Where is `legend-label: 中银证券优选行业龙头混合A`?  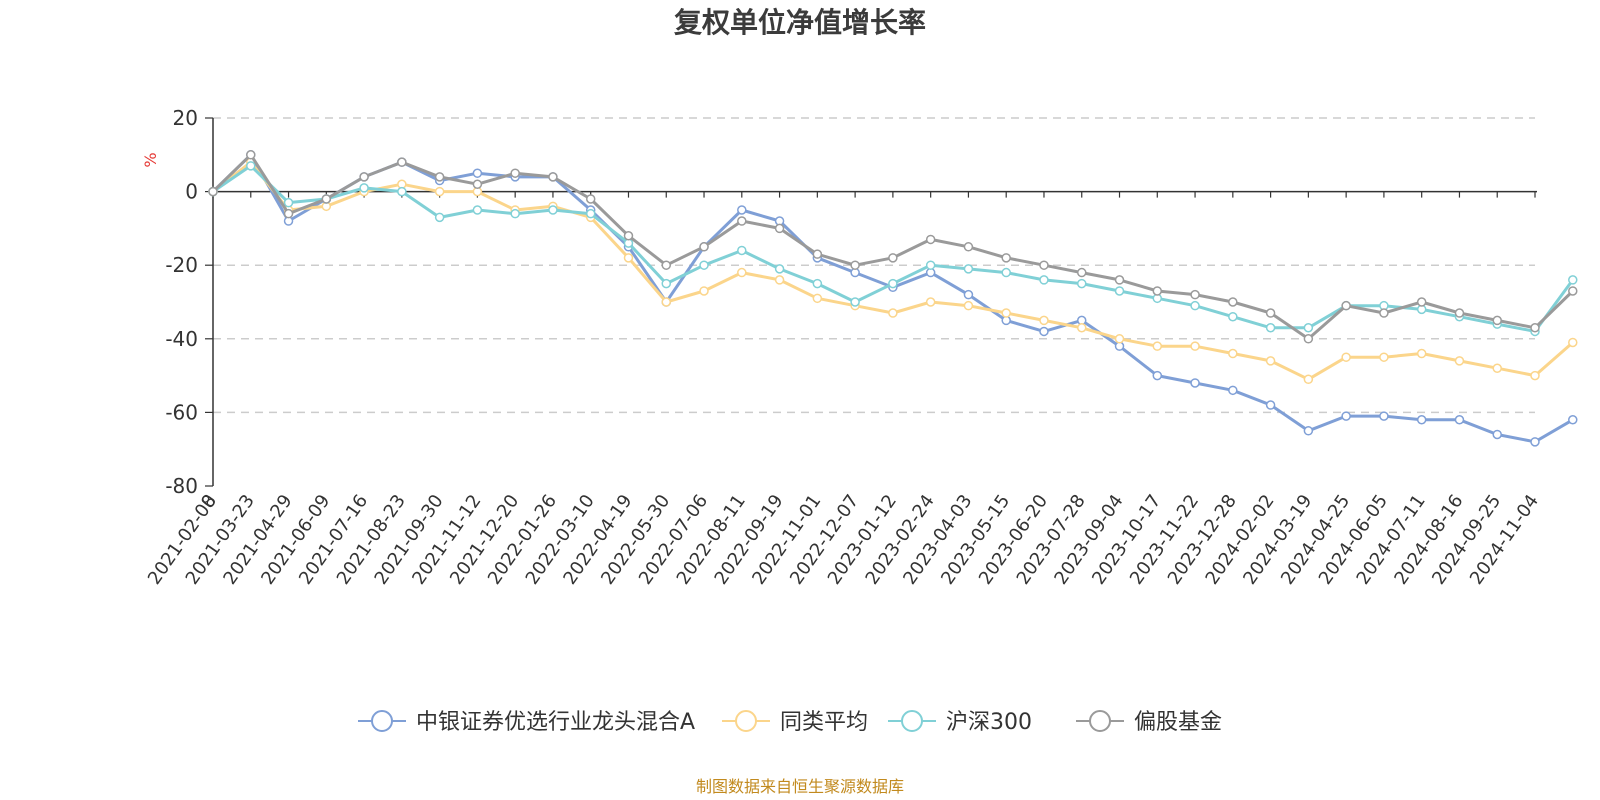 legend-label: 中银证券优选行业龙头混合A is located at coordinates (555, 722).